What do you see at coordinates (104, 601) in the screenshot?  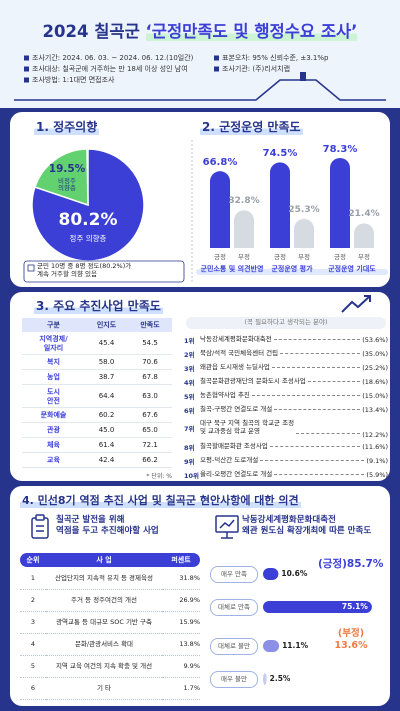 I see `table-cell: 주거 등 정주여건의 개선` at bounding box center [104, 601].